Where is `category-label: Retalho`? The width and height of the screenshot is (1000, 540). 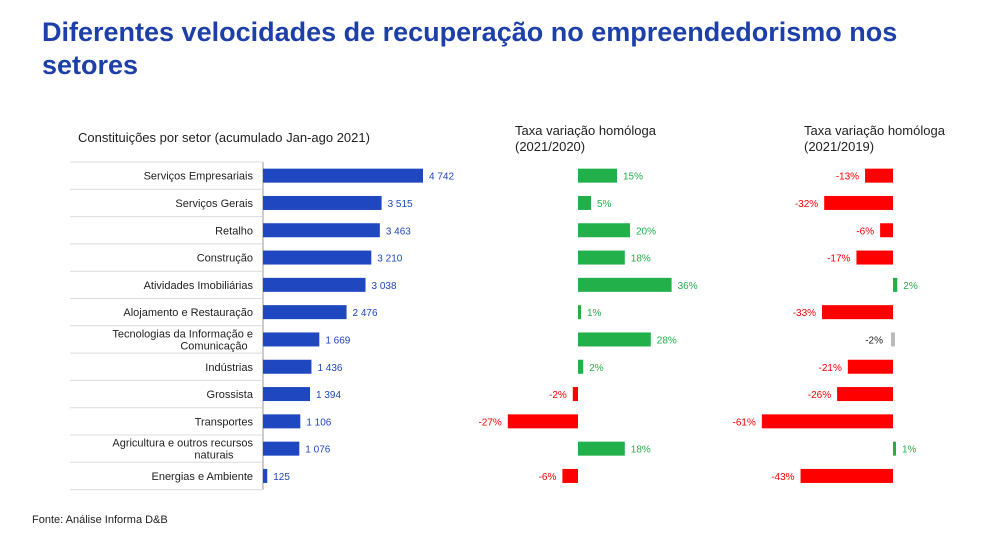
category-label: Retalho is located at coordinates (234, 231).